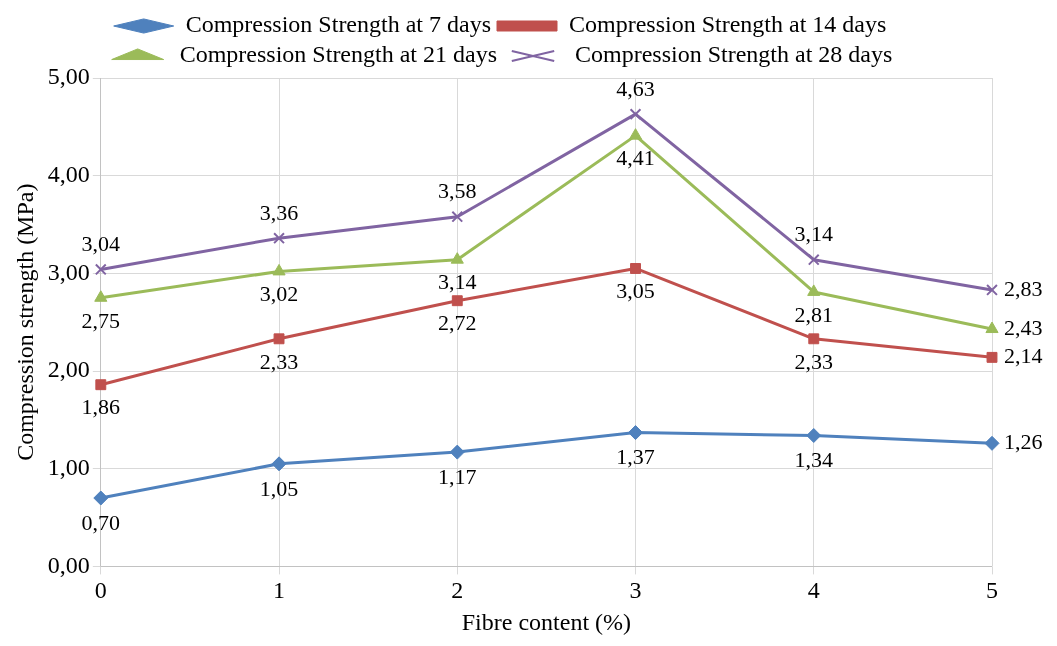  Describe the element at coordinates (279, 590) in the screenshot. I see `x-tick-label: 1` at that location.